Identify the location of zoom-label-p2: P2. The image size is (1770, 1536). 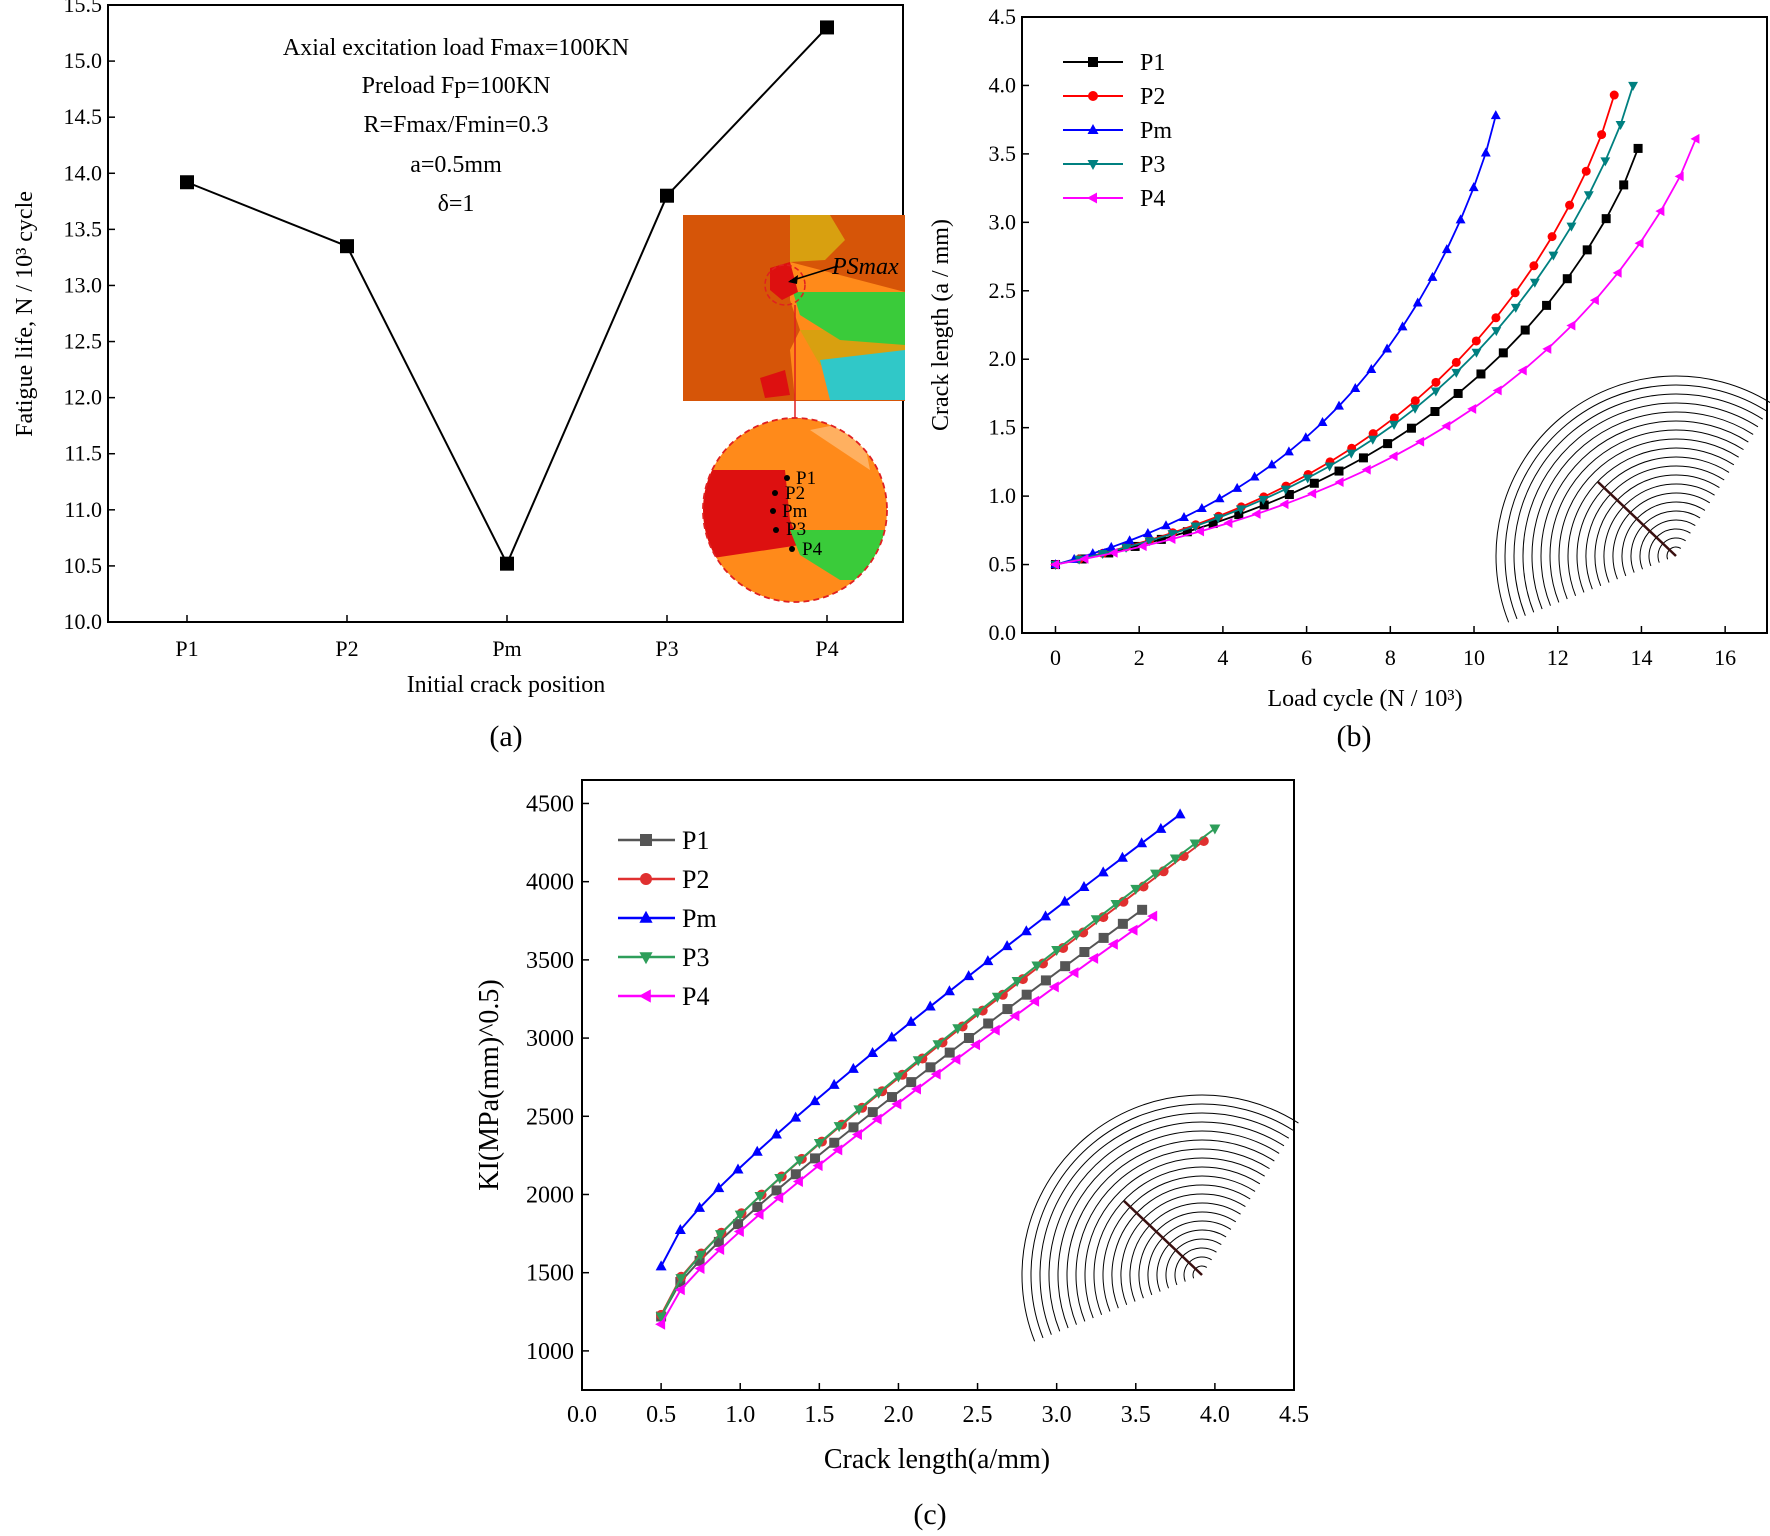
(795, 493).